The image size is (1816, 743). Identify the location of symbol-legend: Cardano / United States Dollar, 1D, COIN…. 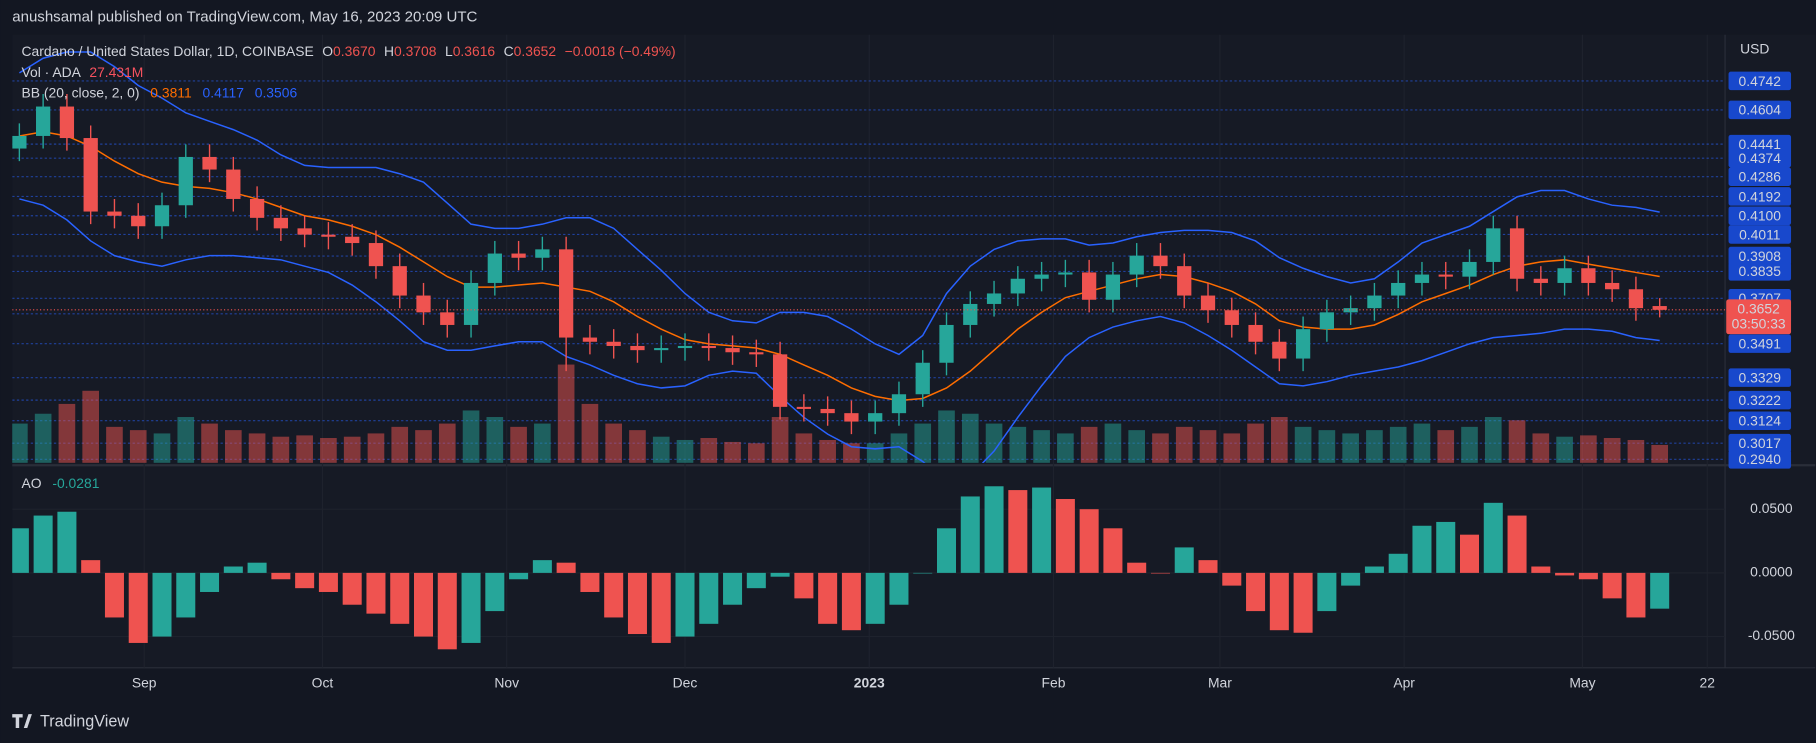
(348, 51).